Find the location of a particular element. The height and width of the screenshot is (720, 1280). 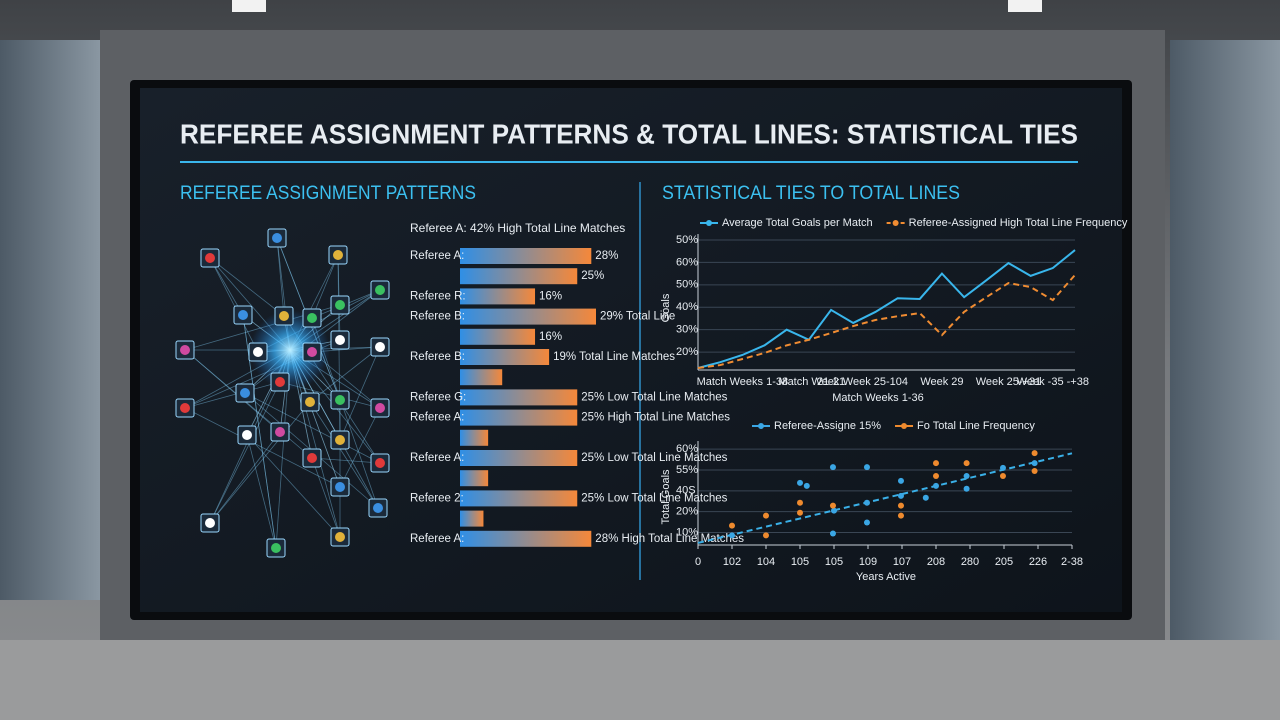

x-tick-label: 205 is located at coordinates (1004, 562).